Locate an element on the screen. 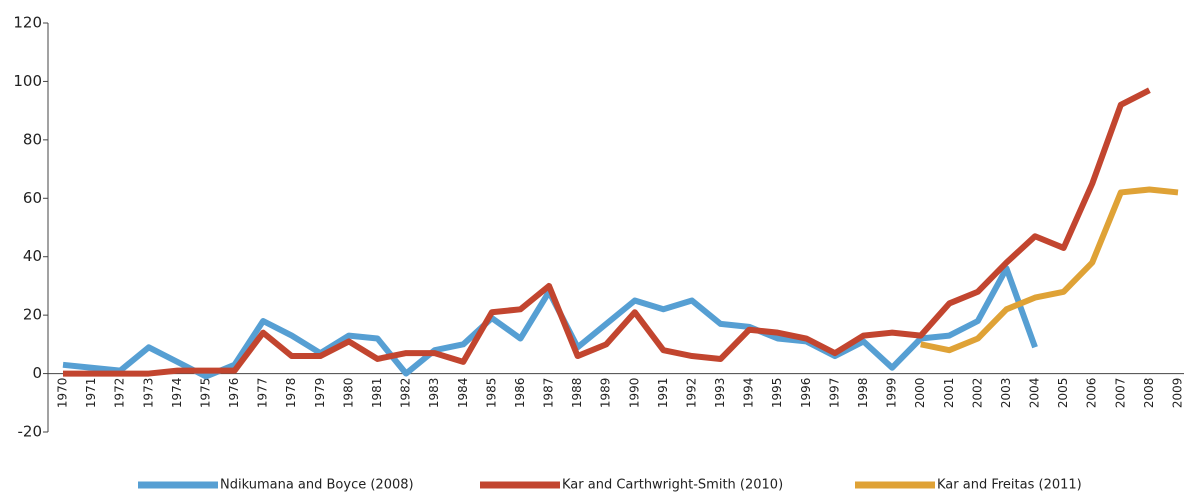 Image resolution: width=1184 pixels, height=492 pixels. x-tick-label: 1988 is located at coordinates (577, 393).